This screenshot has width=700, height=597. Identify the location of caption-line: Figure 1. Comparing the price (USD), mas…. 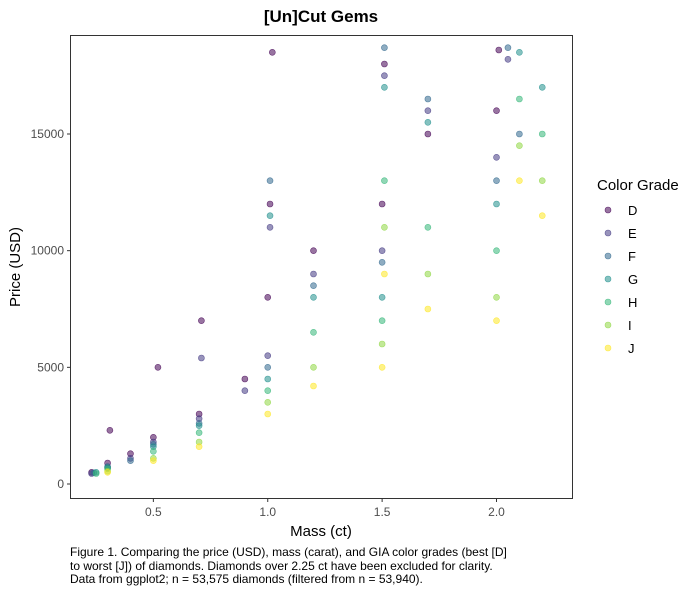
(288, 552).